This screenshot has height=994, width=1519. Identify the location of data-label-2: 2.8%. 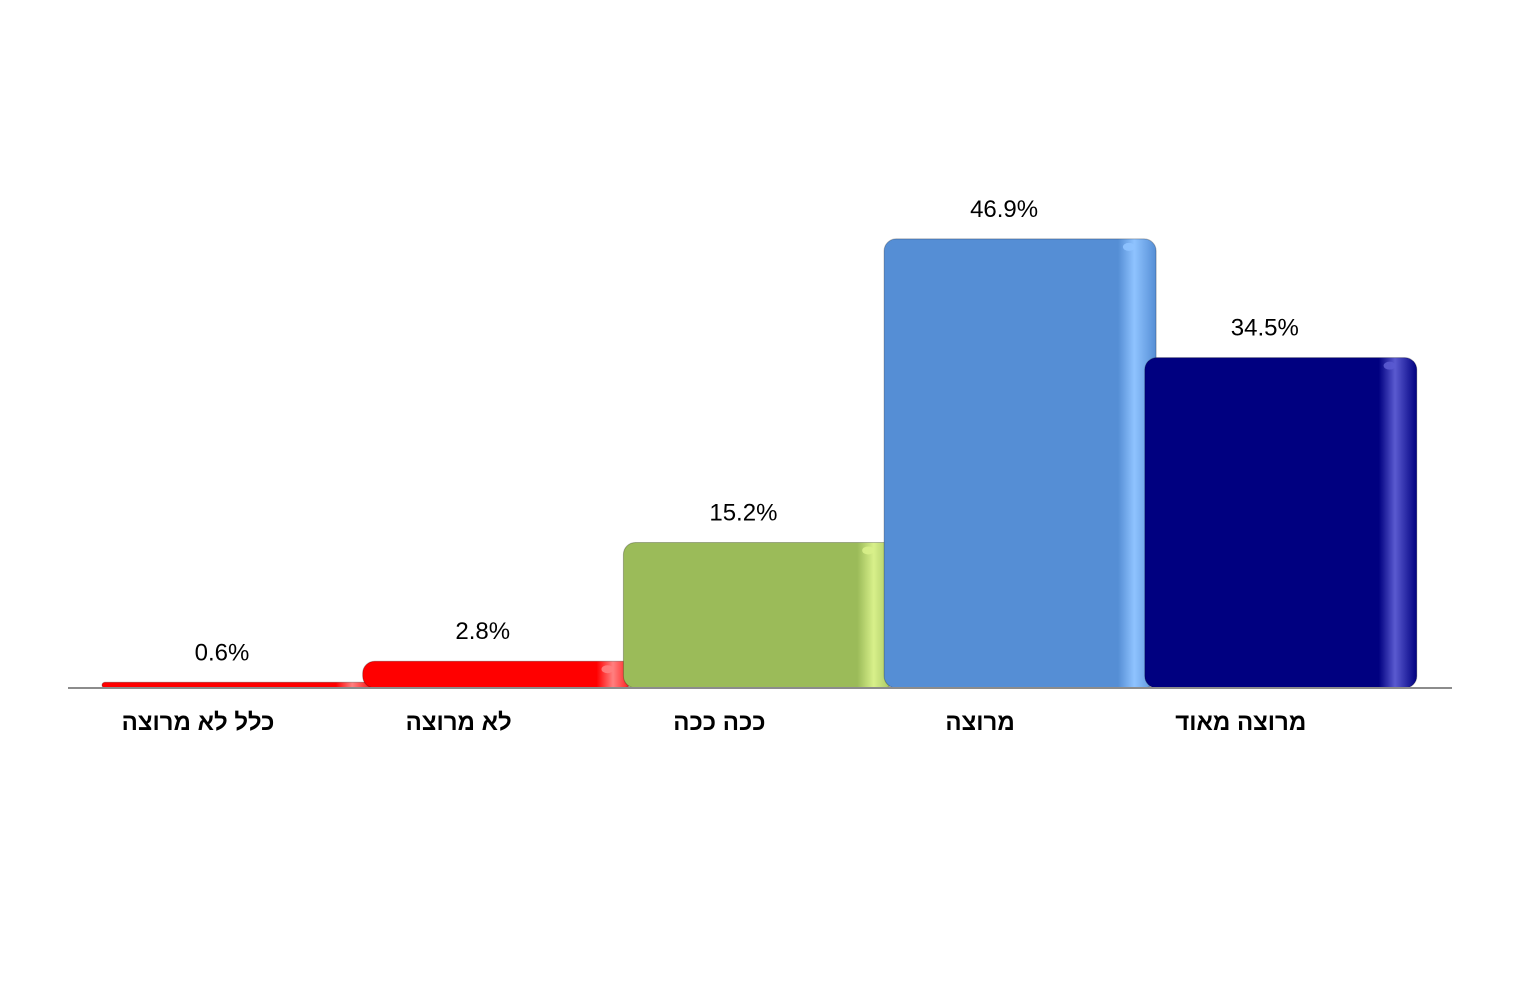
(482, 631).